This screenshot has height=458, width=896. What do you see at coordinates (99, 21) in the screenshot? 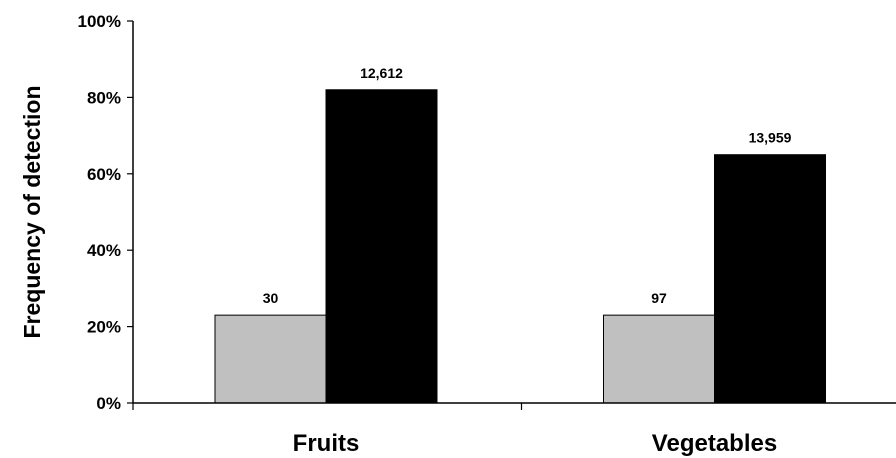
I see `y-tick-label: 100%` at bounding box center [99, 21].